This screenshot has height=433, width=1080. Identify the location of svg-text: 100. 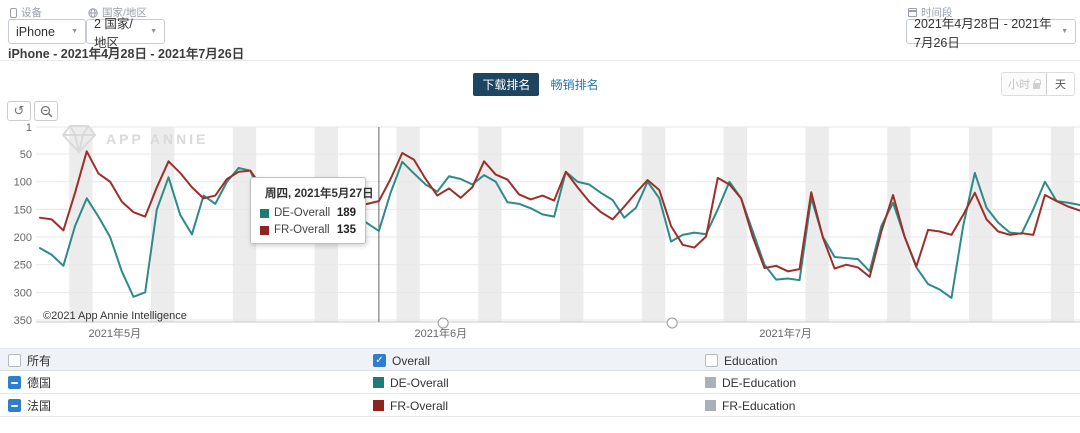
(23, 183).